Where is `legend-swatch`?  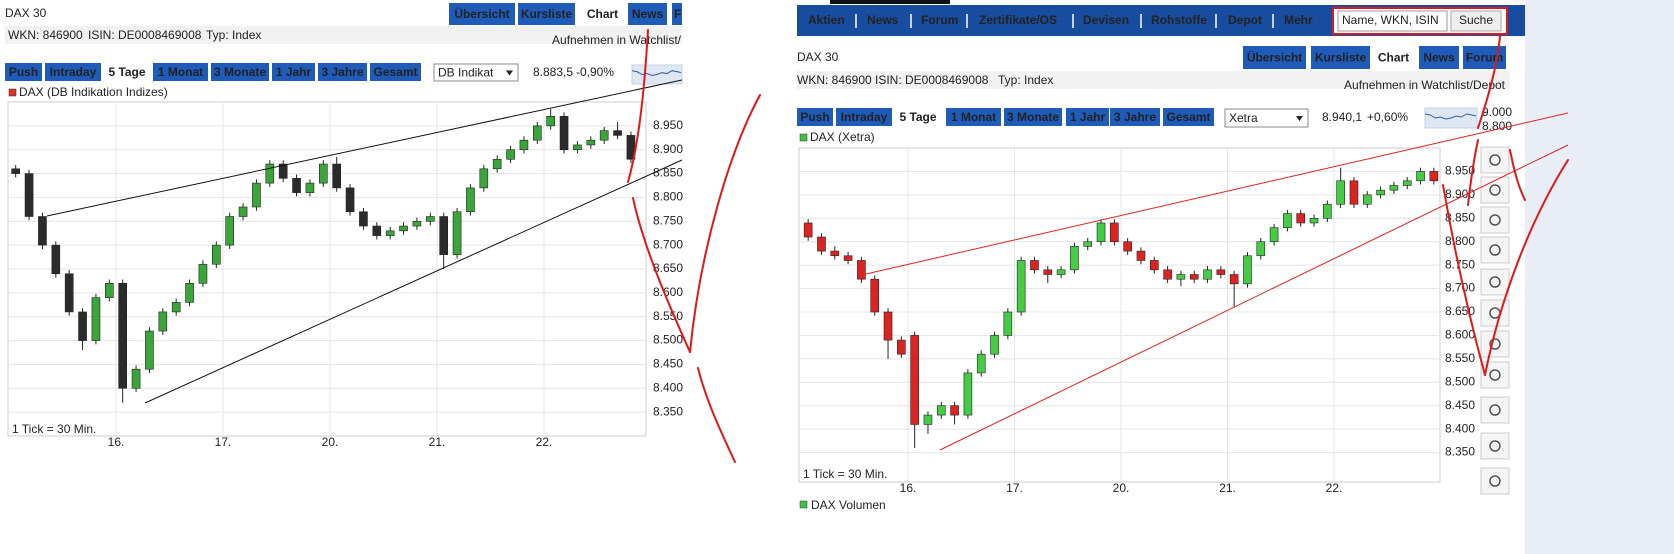
legend-swatch is located at coordinates (12, 92).